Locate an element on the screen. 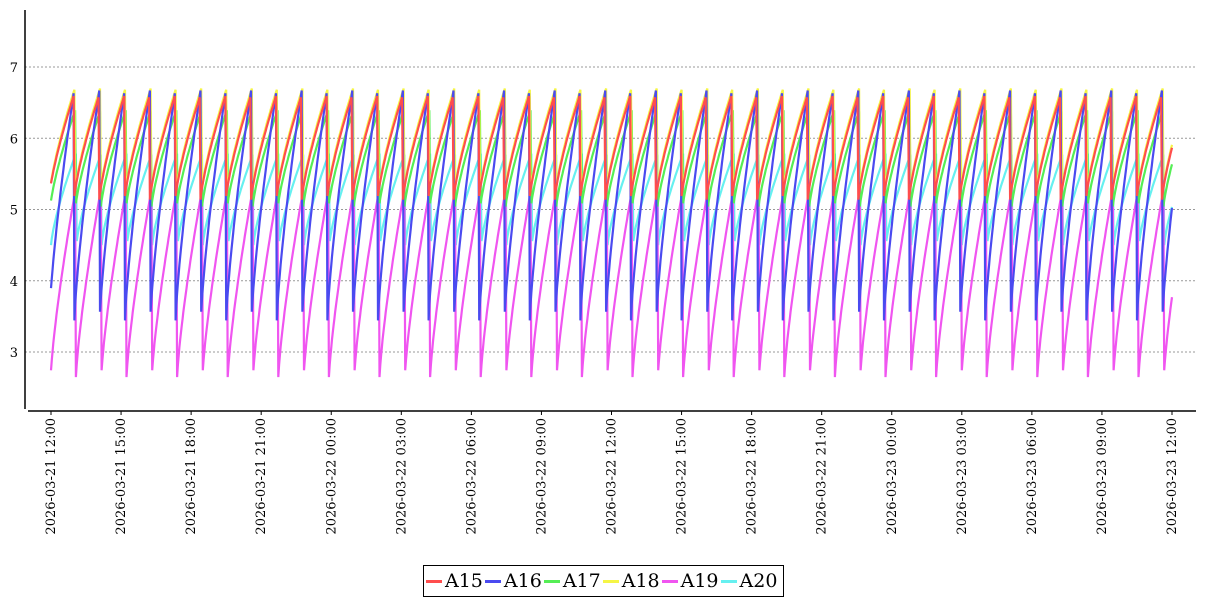  x-tick-label: 2026-03-22 00:00 is located at coordinates (331, 476).